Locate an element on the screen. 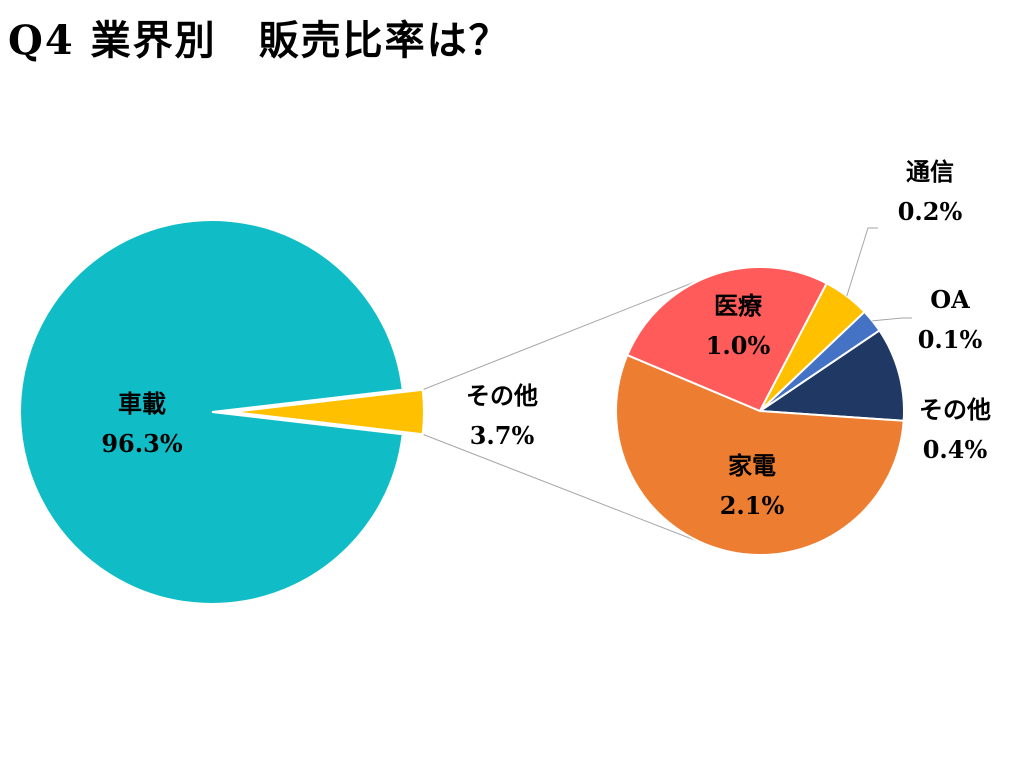  page-title: Q4 業界別 販売比率は？ is located at coordinates (259, 40).